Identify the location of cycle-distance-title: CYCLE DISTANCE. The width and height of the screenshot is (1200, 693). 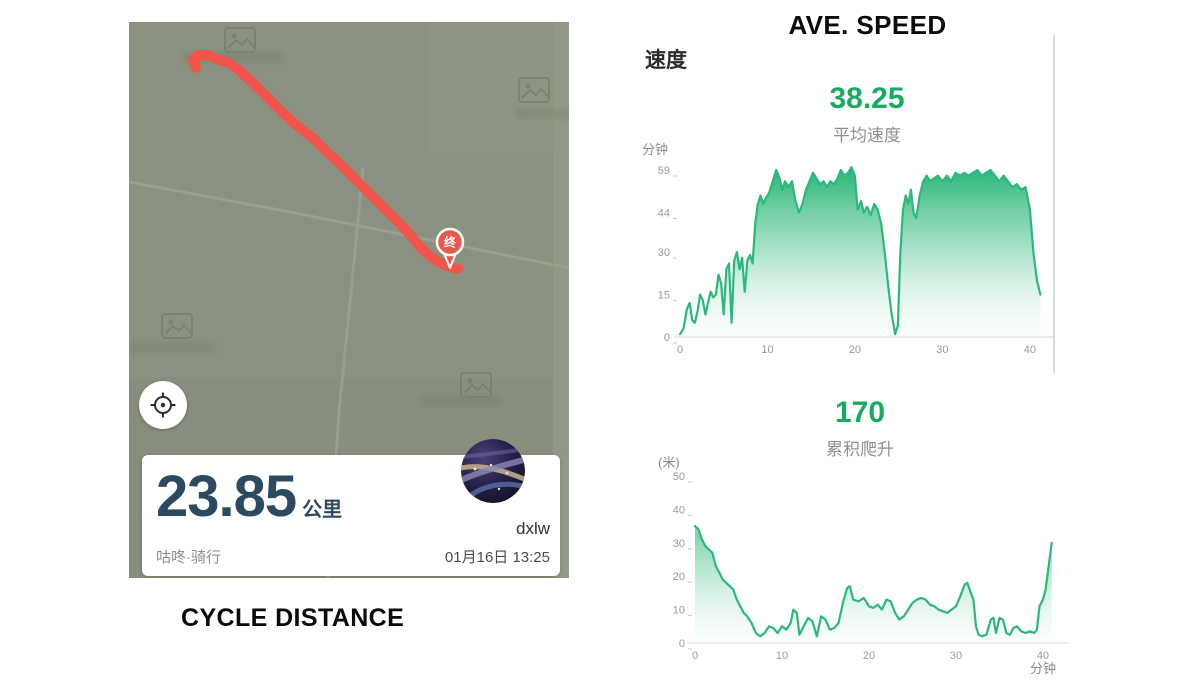
(293, 618).